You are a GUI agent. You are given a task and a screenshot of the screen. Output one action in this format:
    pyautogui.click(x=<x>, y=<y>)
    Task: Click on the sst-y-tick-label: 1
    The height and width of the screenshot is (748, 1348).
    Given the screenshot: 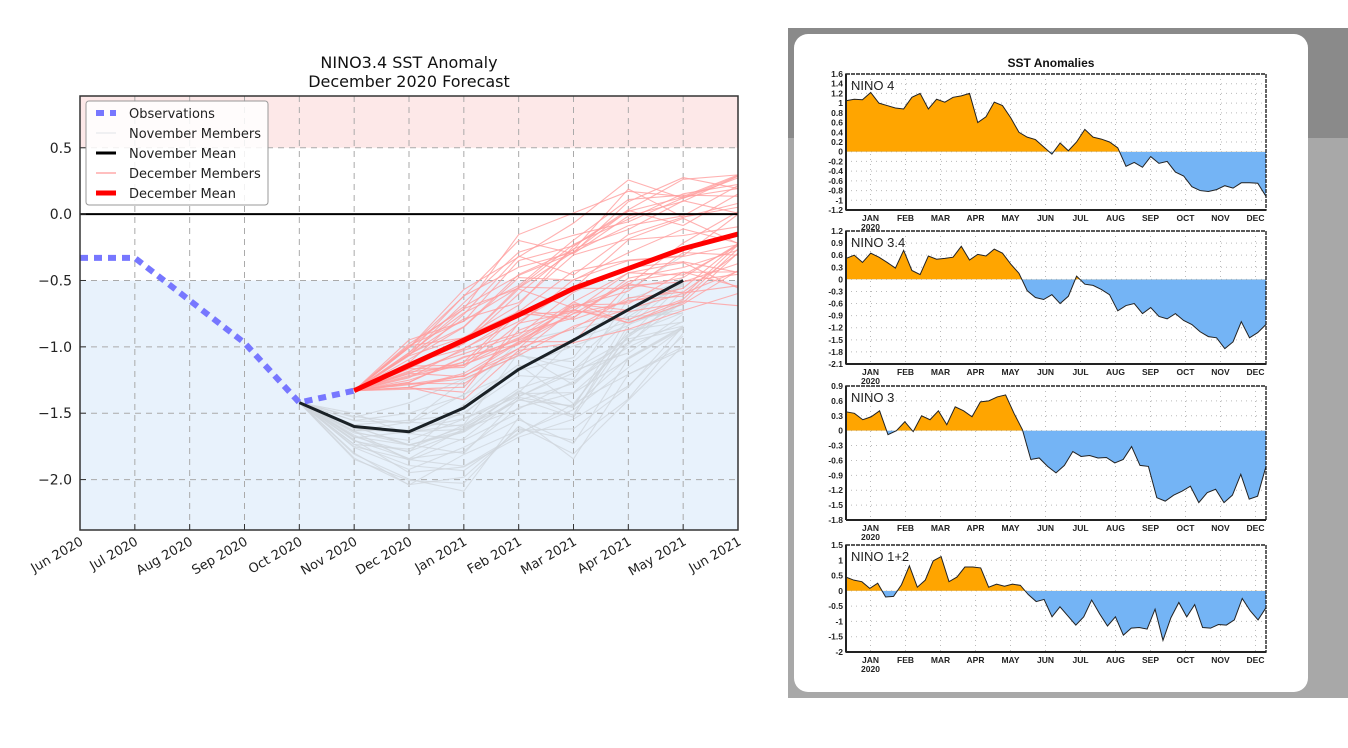 What is the action you would take?
    pyautogui.click(x=840, y=103)
    